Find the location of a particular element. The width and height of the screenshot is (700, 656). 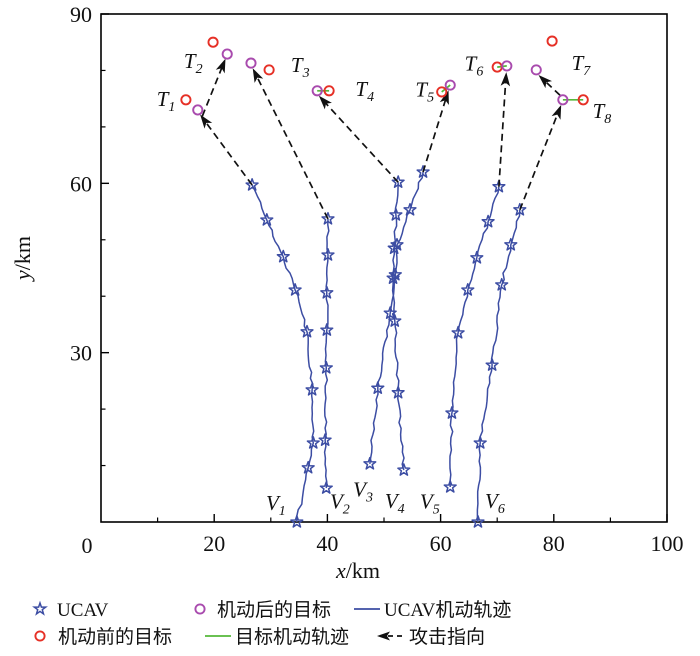

target-after-circle-T2 is located at coordinates (227, 54).